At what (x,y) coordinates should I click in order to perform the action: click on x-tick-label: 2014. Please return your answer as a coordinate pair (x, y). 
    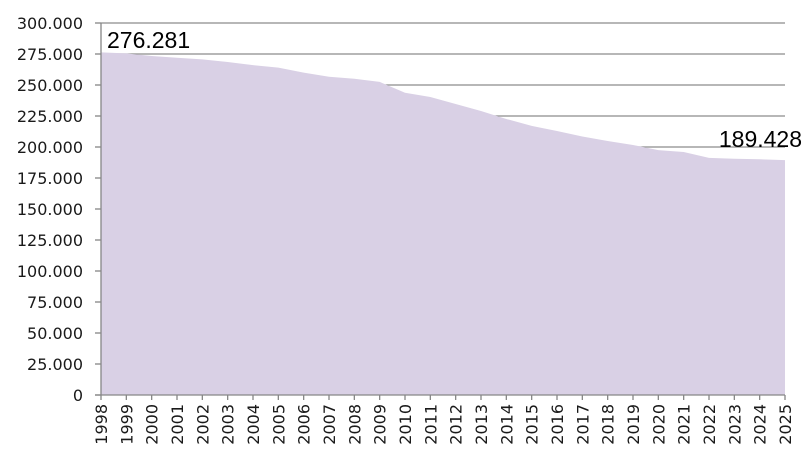
    Looking at the image, I should click on (506, 424).